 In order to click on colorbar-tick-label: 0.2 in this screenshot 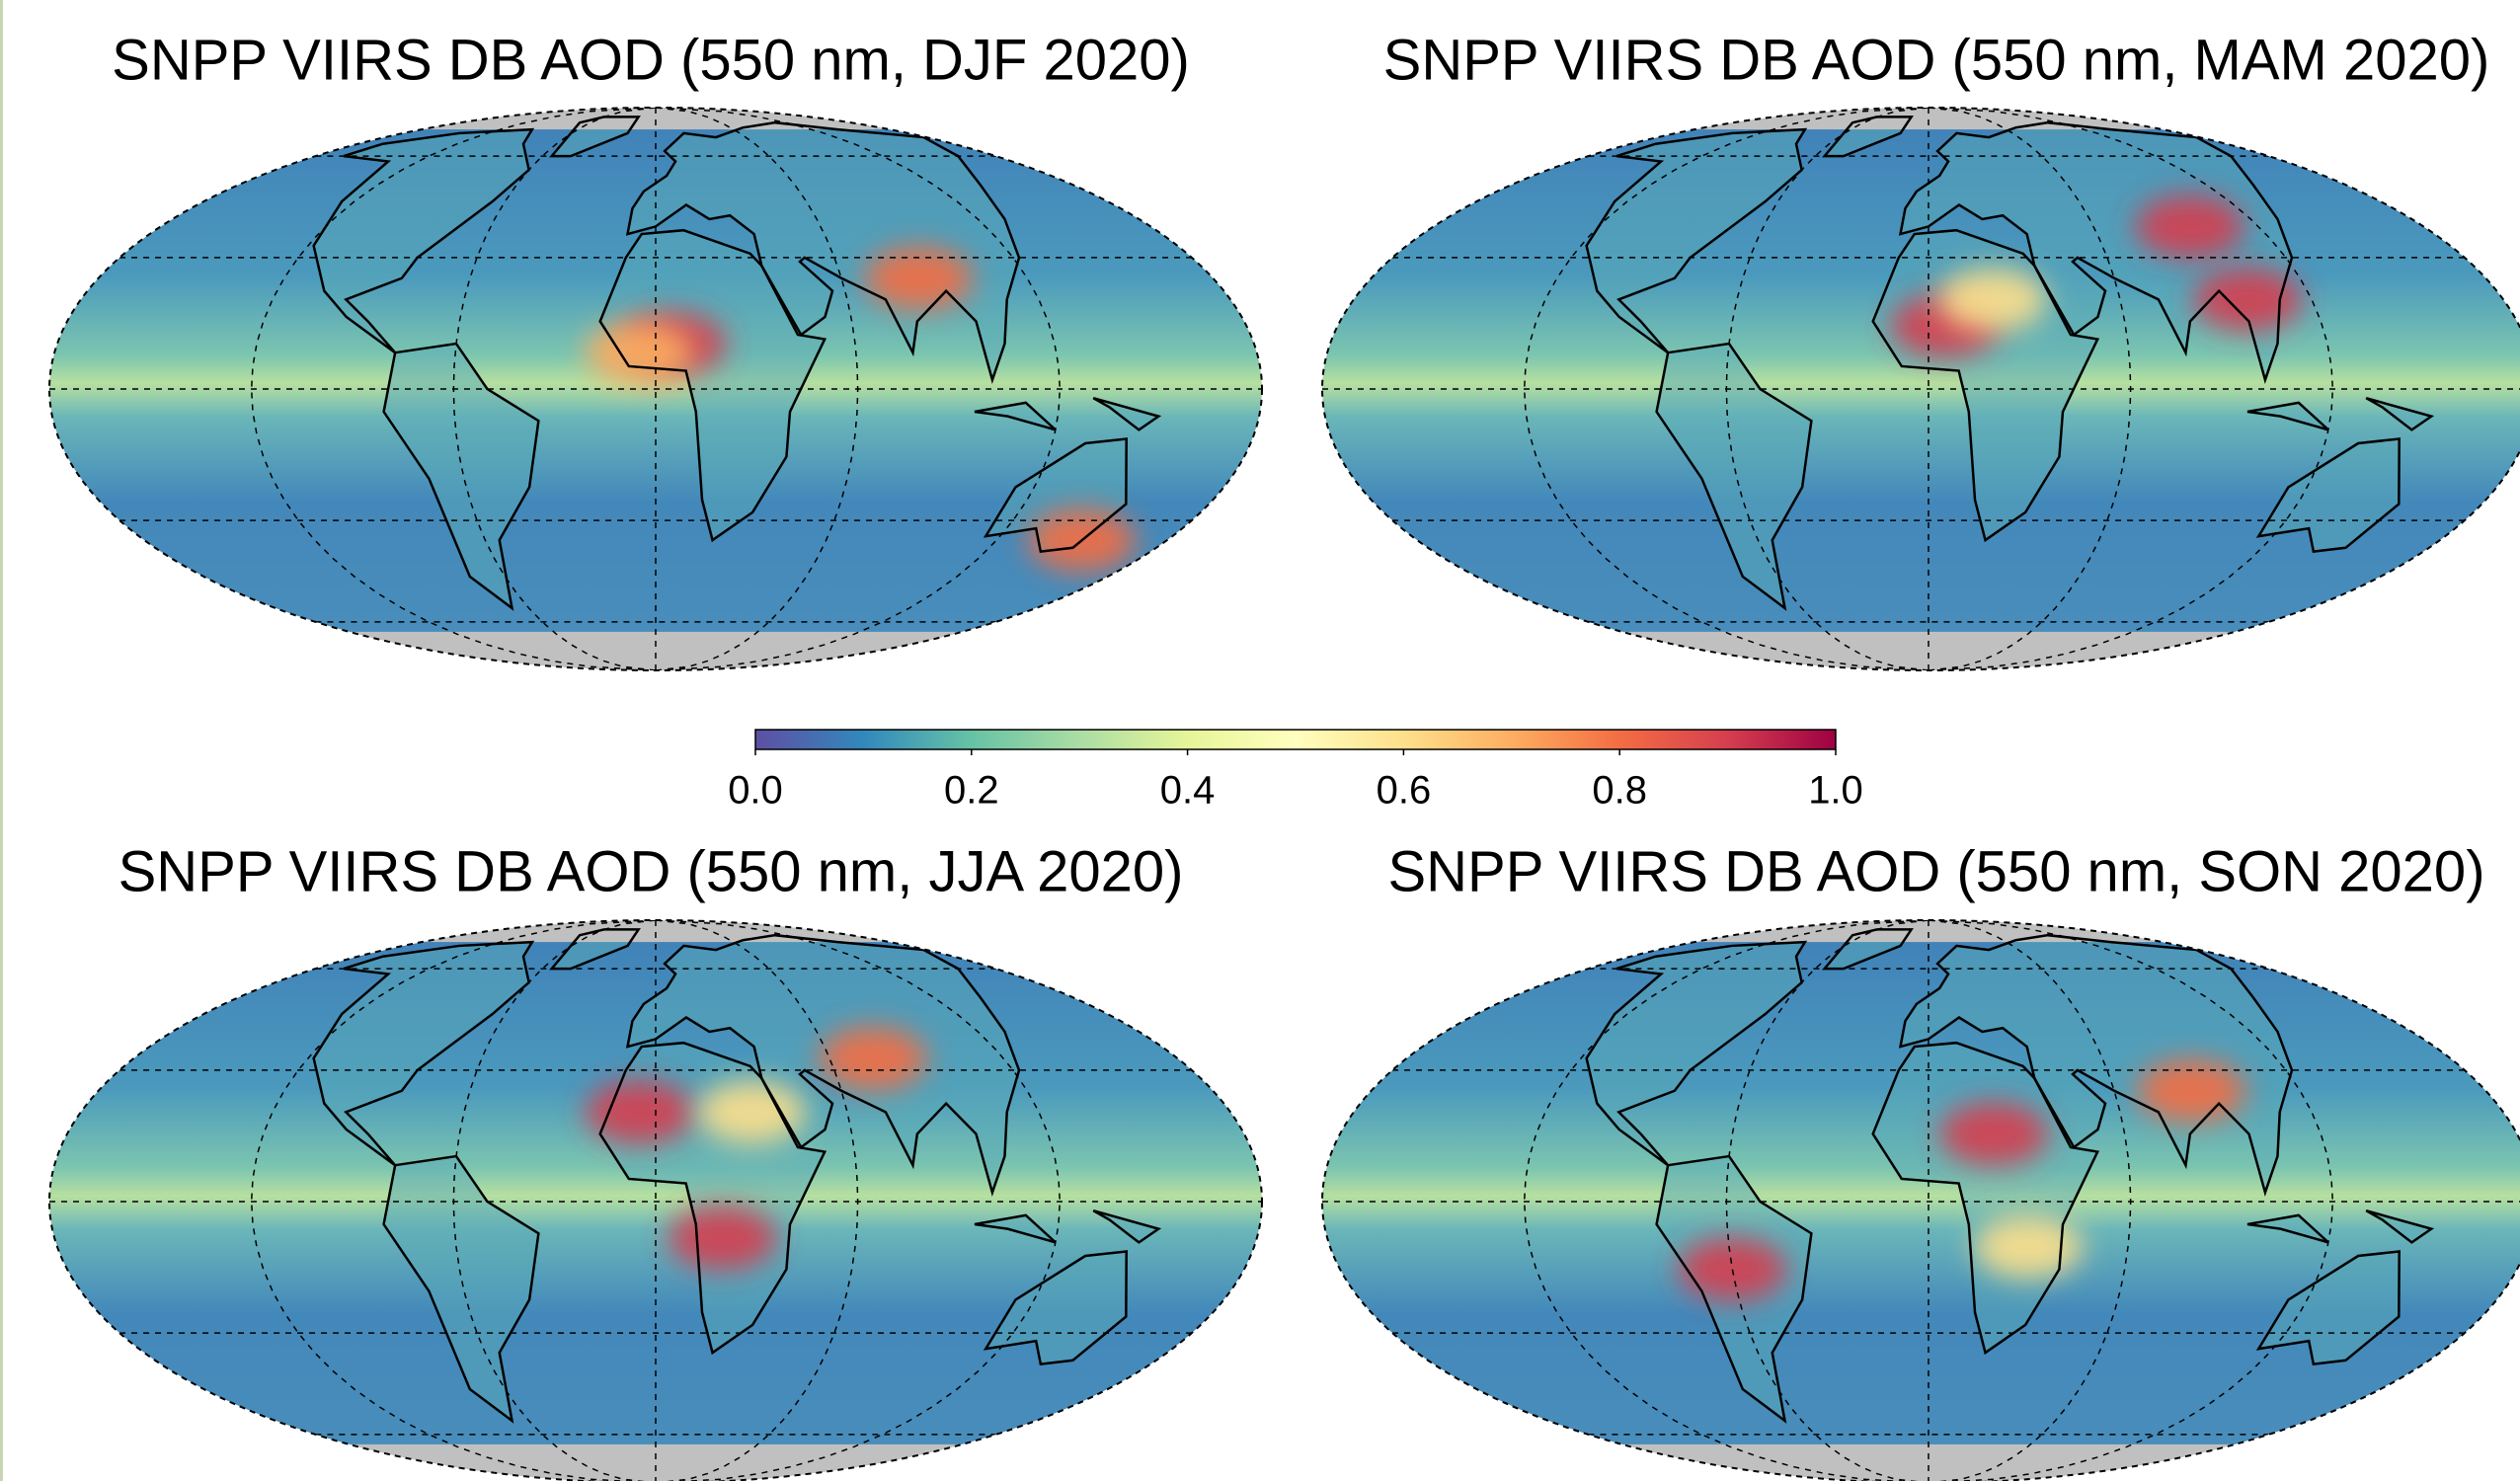, I will do `click(971, 791)`.